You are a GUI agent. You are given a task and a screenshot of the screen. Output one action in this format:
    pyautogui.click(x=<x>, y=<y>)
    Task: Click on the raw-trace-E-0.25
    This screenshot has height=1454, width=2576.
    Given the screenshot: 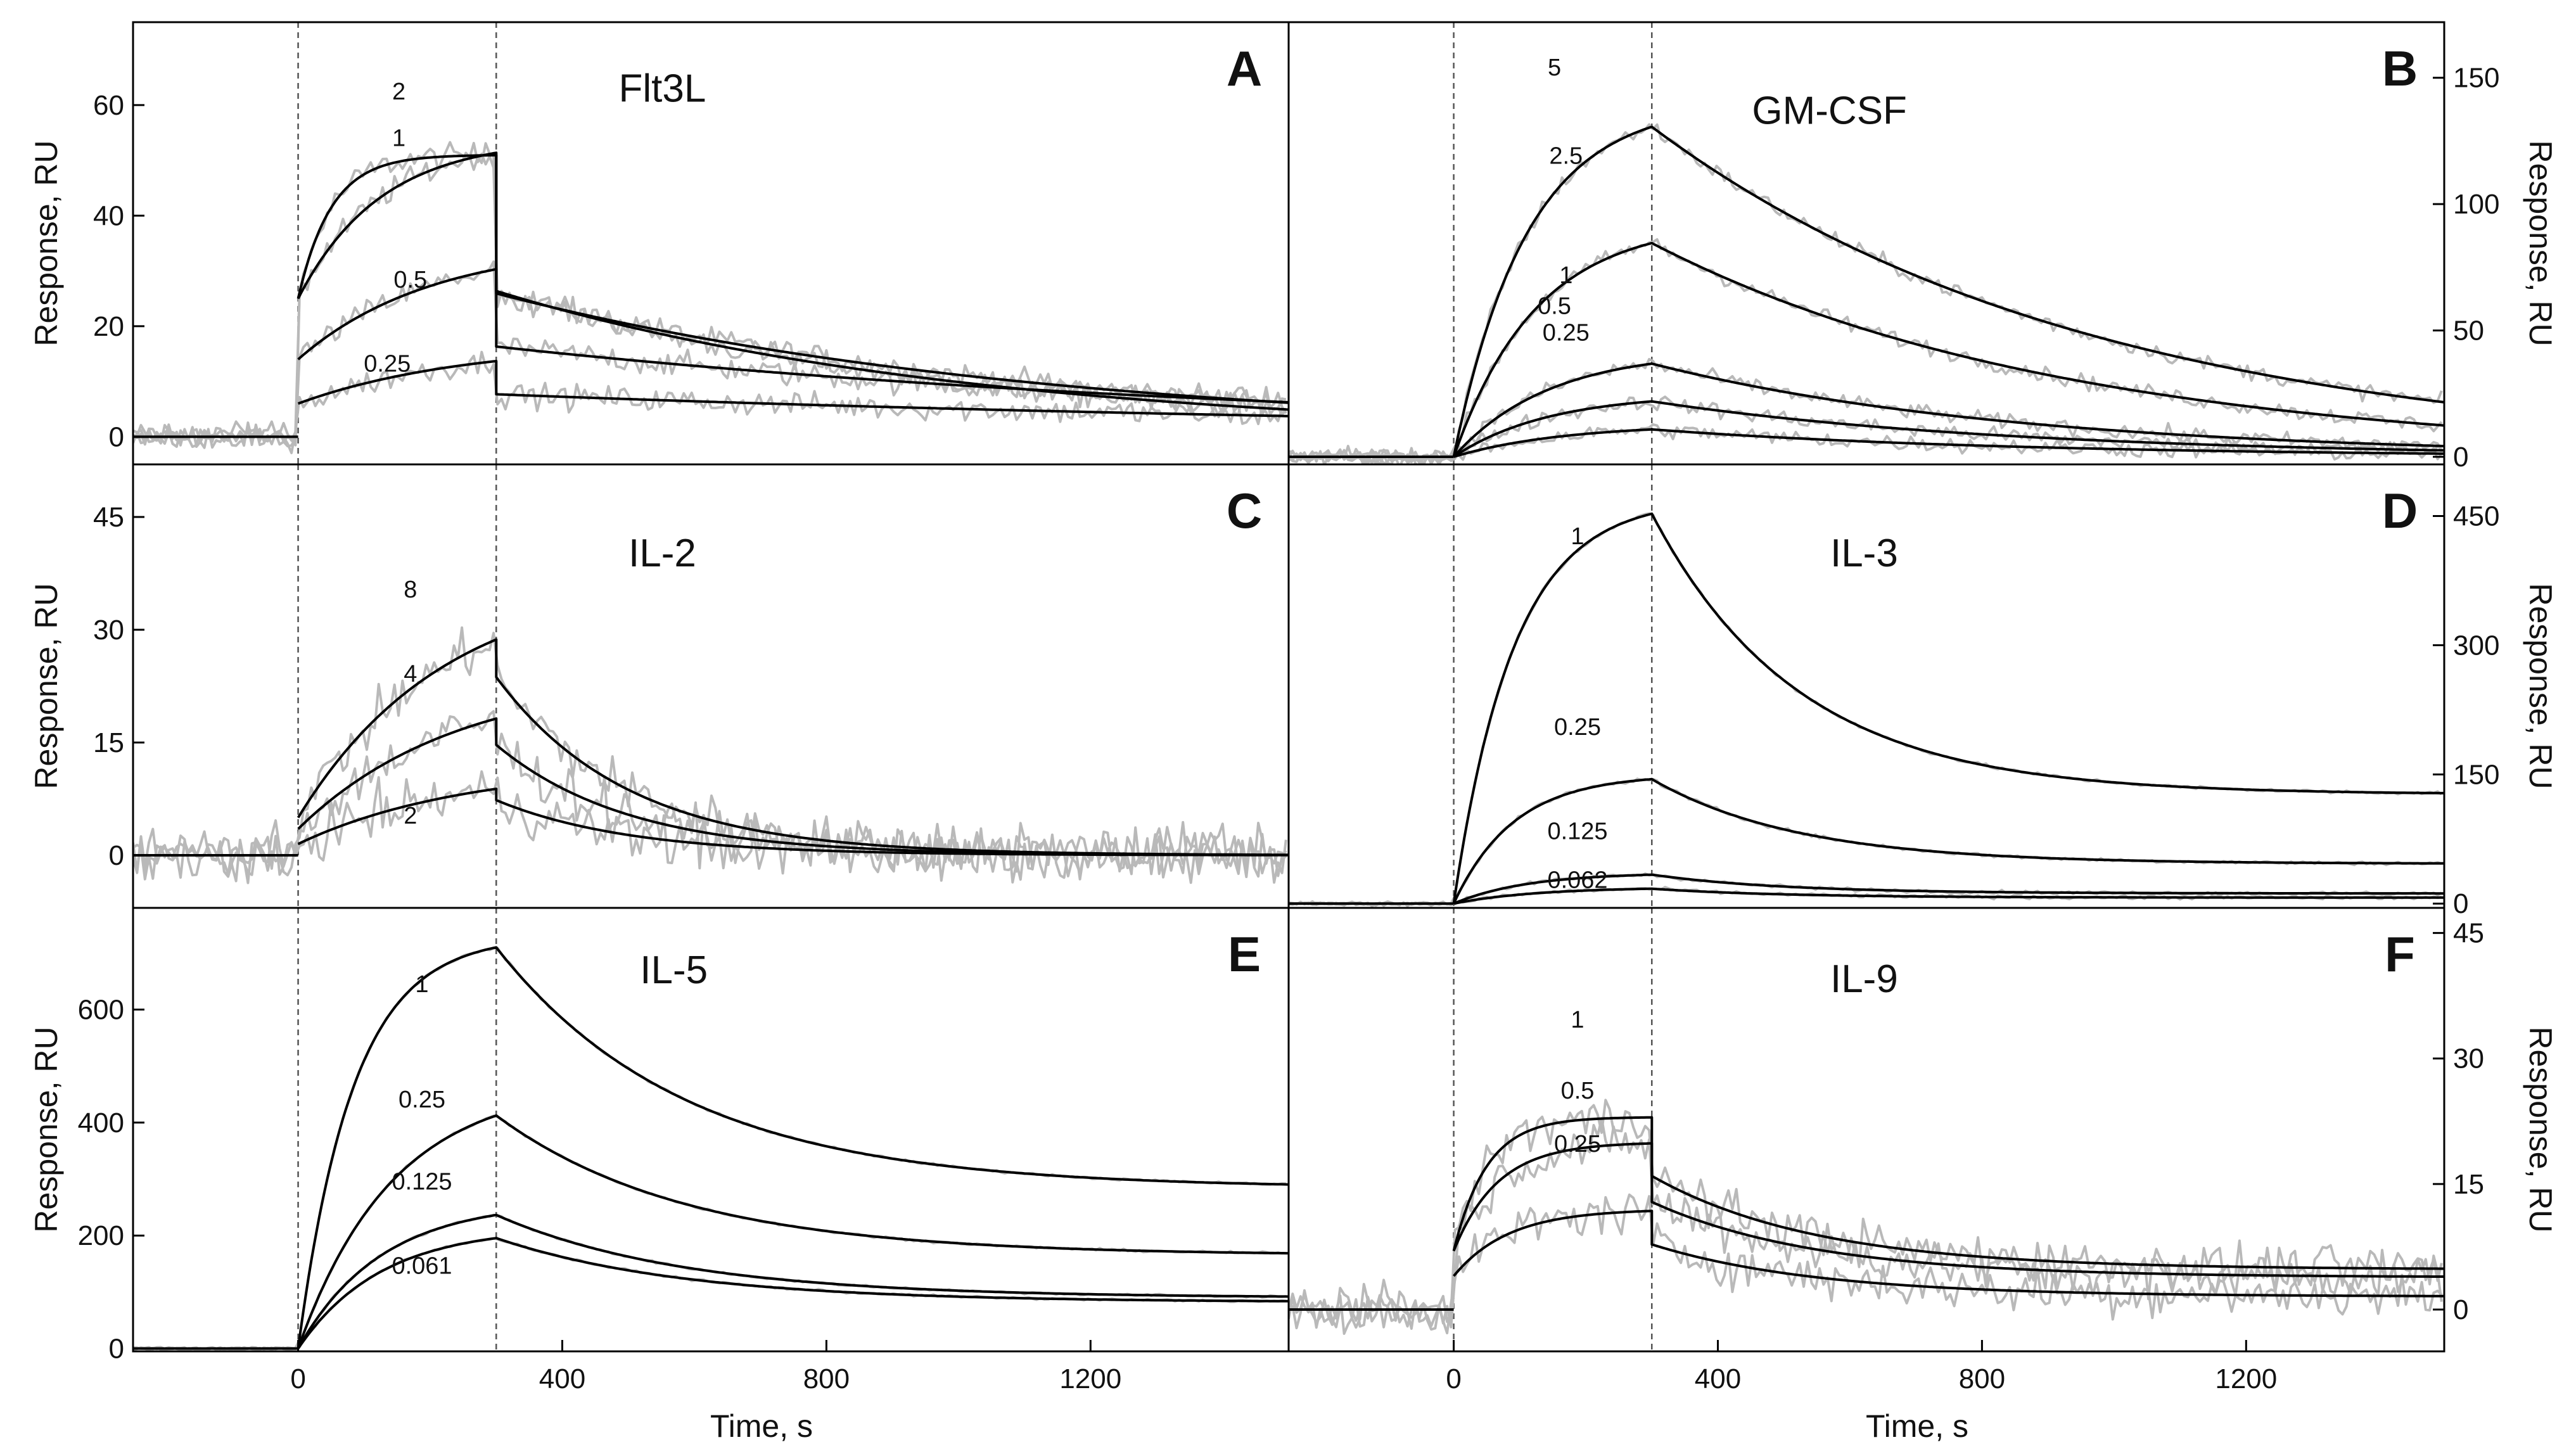 What is the action you would take?
    pyautogui.click(x=709, y=1232)
    